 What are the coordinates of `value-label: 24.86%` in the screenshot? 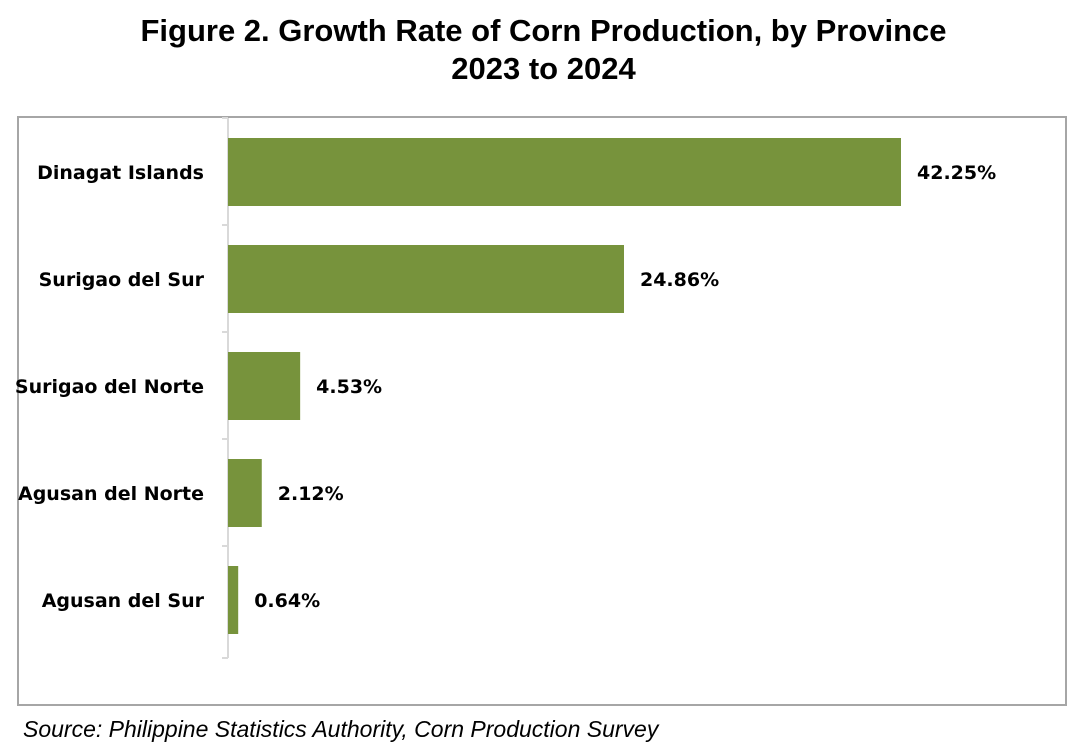 It's located at (679, 280).